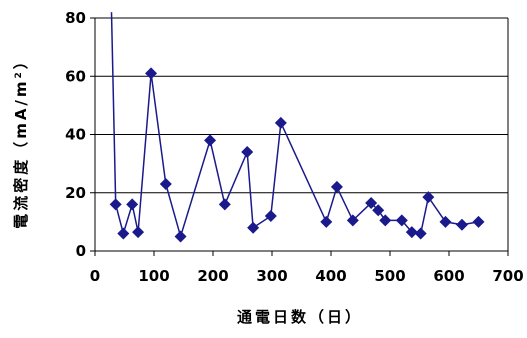 The image size is (527, 338). Describe the element at coordinates (81, 251) in the screenshot. I see `y-tick-label-0: 0` at that location.